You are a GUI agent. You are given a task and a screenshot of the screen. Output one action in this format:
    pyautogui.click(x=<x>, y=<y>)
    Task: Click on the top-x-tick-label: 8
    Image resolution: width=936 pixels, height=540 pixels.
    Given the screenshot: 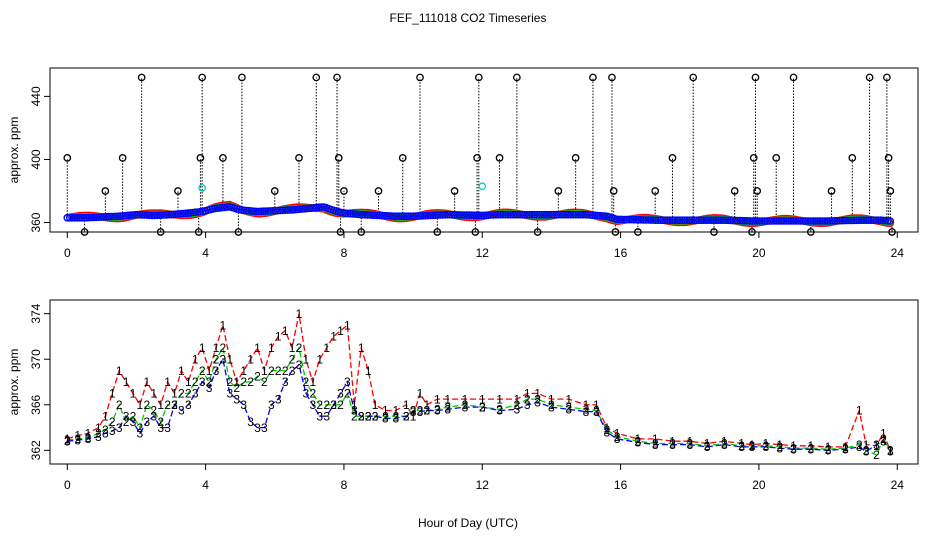 What is the action you would take?
    pyautogui.click(x=344, y=253)
    